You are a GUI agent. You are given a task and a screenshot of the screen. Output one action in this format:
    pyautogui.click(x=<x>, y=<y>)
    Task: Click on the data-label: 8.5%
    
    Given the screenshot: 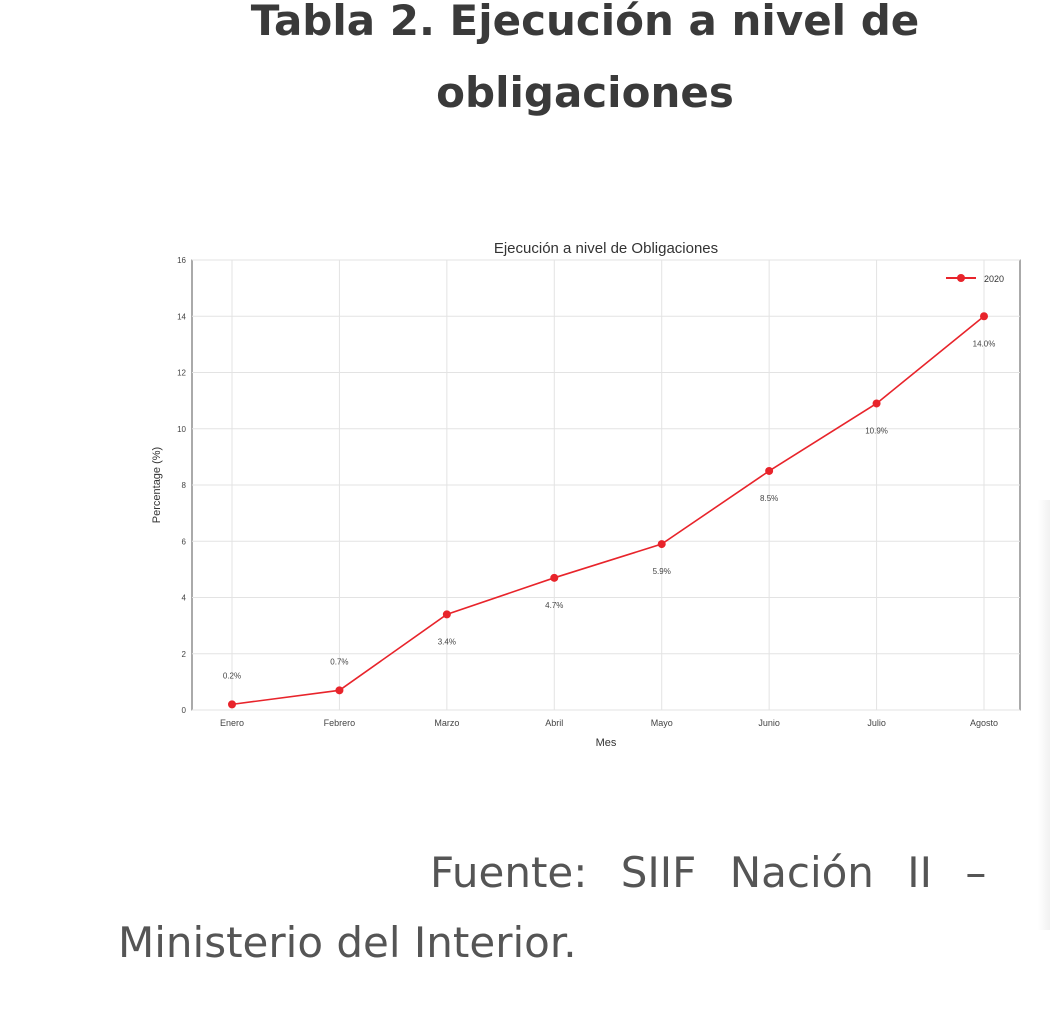 What is the action you would take?
    pyautogui.click(x=769, y=498)
    